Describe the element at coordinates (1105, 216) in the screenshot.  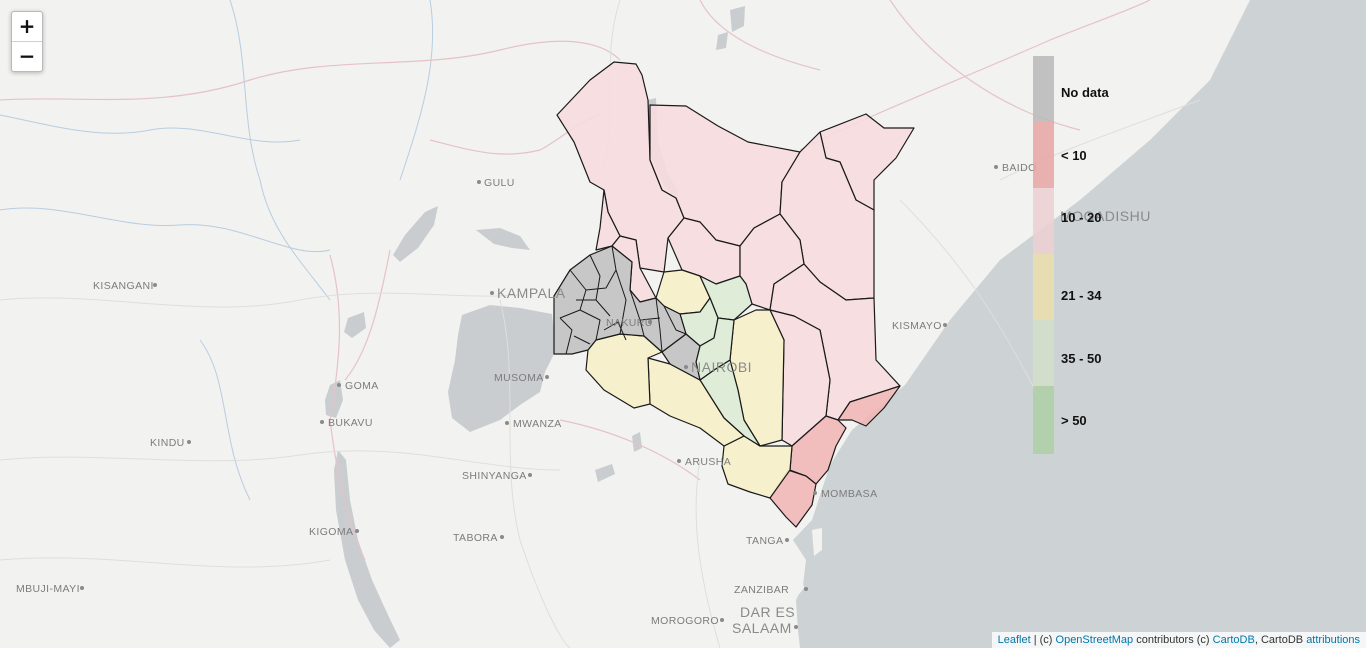
I see `city-mogadishu: MOGADISHU` at that location.